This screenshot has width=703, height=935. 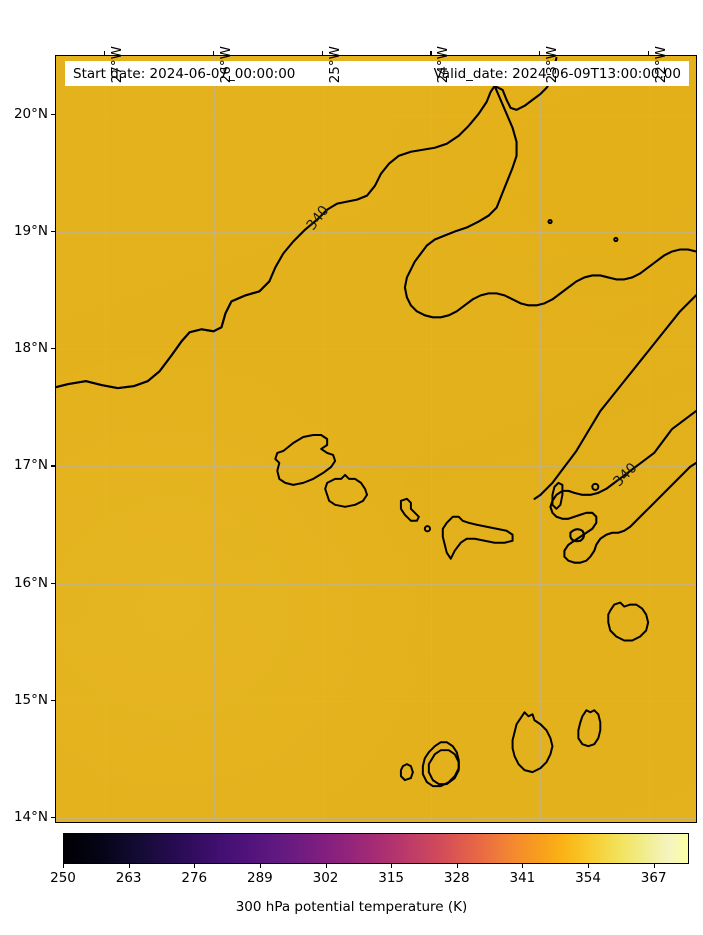 What do you see at coordinates (456, 878) in the screenshot?
I see `colorbar-tick-label: 328` at bounding box center [456, 878].